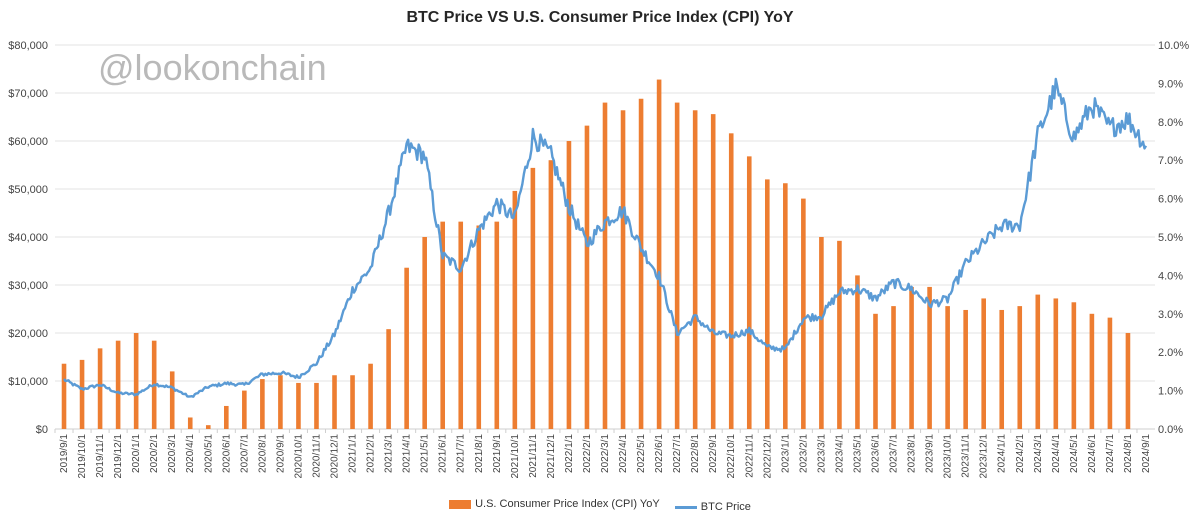  What do you see at coordinates (443, 453) in the screenshot?
I see `x-tick-label: 2021/6/1` at bounding box center [443, 453].